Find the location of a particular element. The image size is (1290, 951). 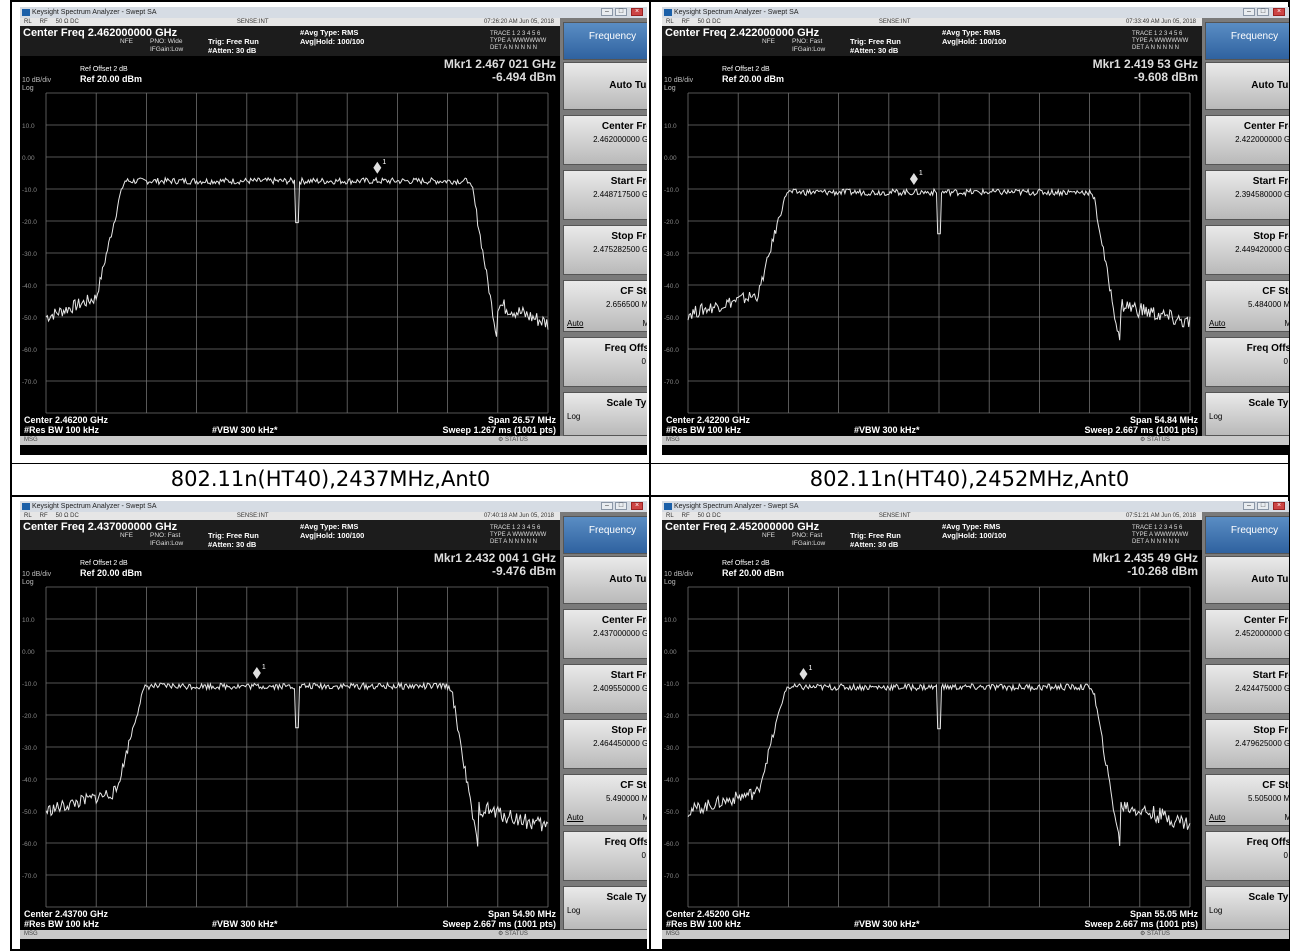

status-label: STATUS is located at coordinates (516, 440).